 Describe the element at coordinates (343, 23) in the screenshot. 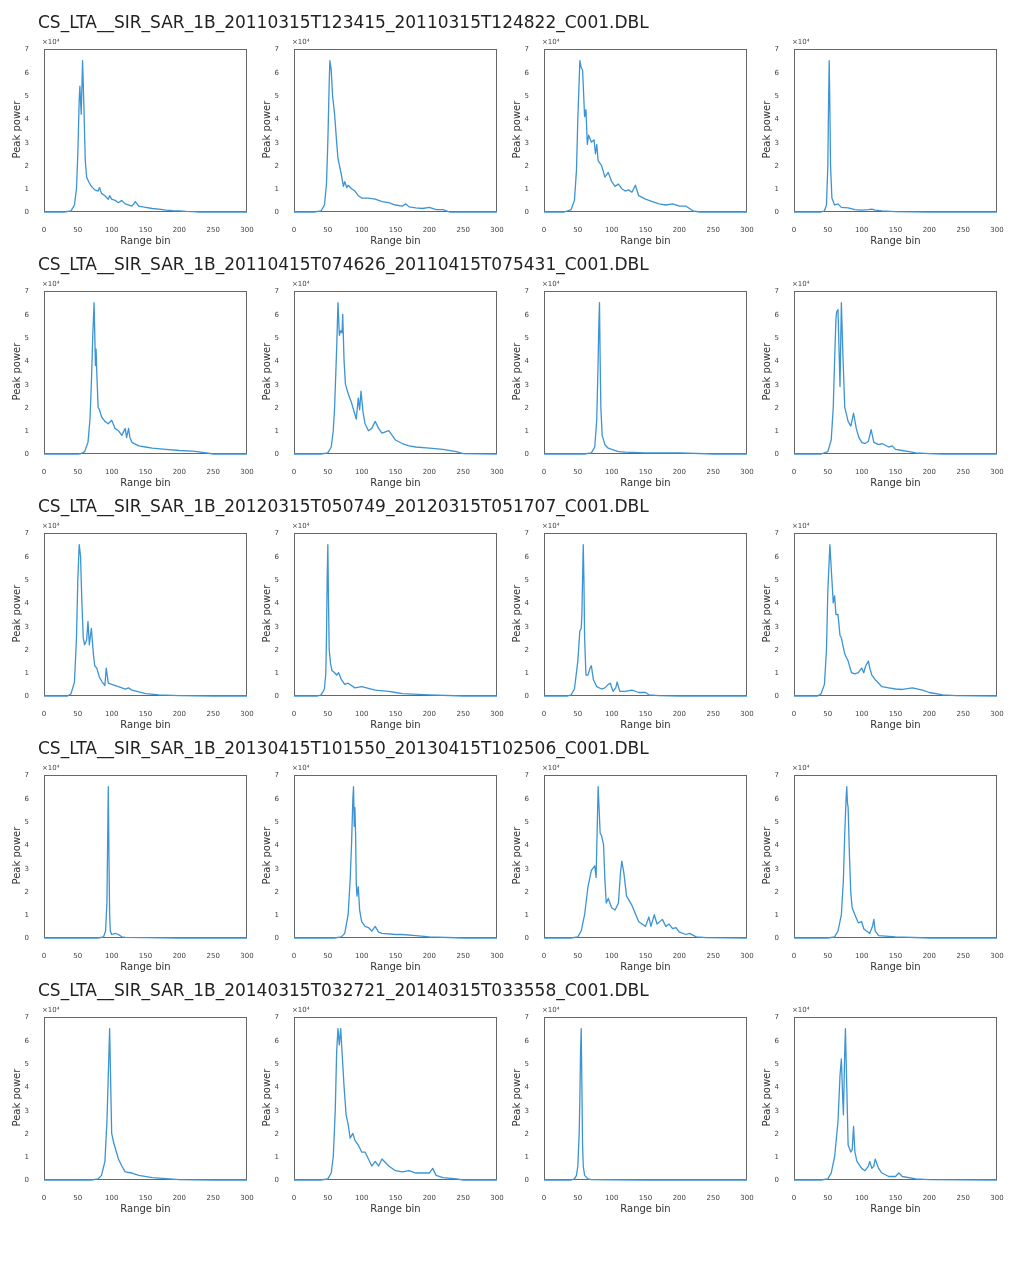

I see `text: CS_LTA__SIR_SAR_1B_20110315T123415_20110315T124822_C001.DBL` at that location.